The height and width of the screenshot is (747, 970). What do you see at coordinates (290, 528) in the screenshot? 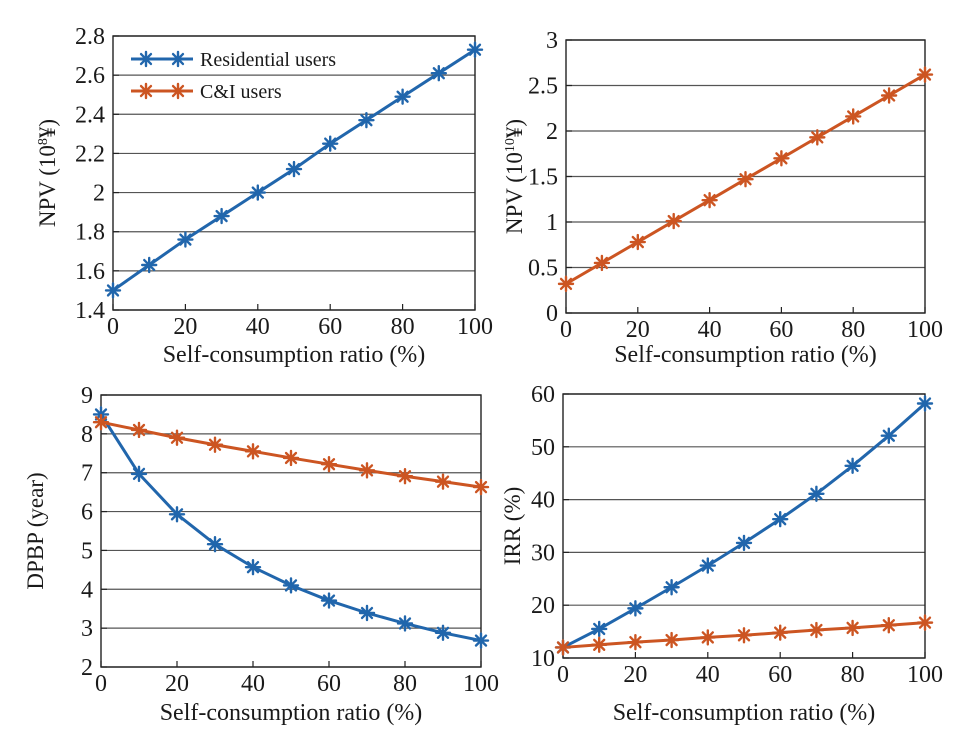
I see `series-line-residential` at bounding box center [290, 528].